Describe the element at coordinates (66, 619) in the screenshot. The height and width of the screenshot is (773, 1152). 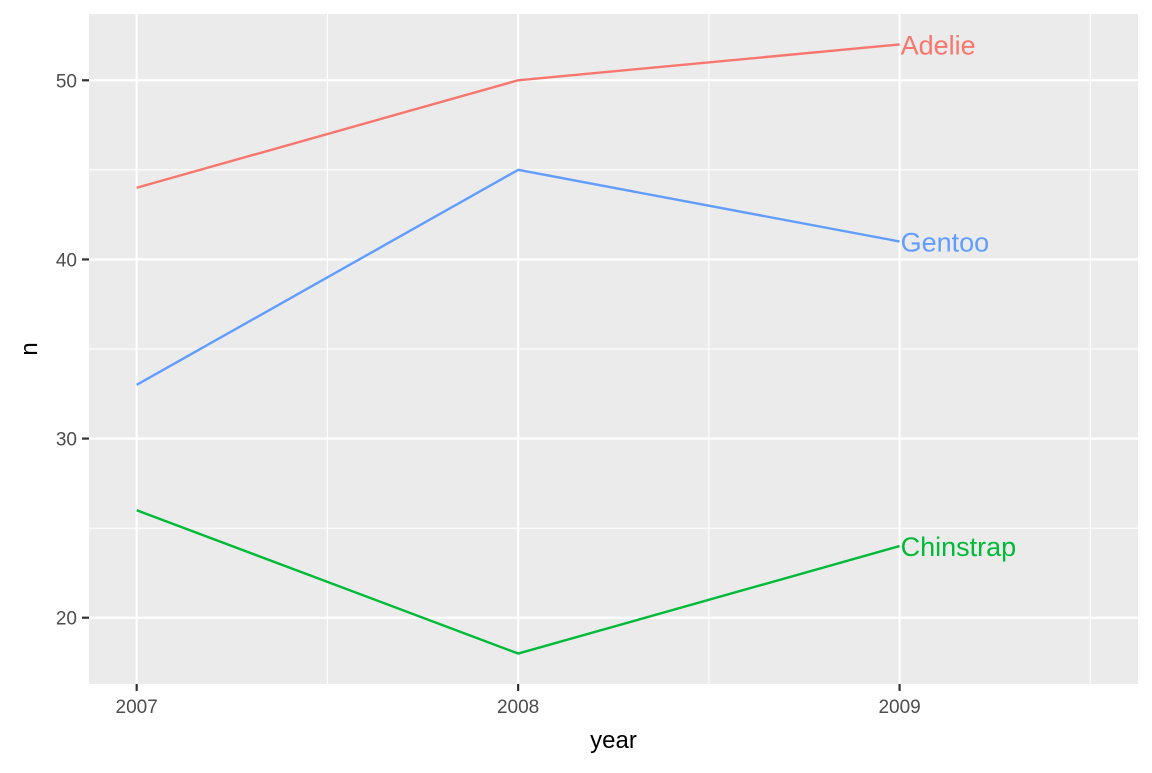
I see `y-tick-label: 20` at that location.